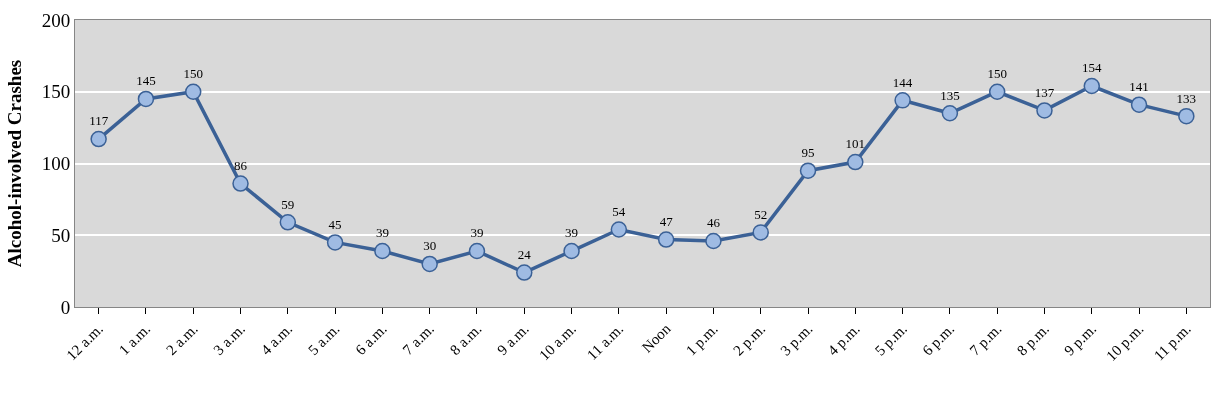 This screenshot has width=1221, height=402. I want to click on x-tick-label: 4 p.m., so click(843, 339).